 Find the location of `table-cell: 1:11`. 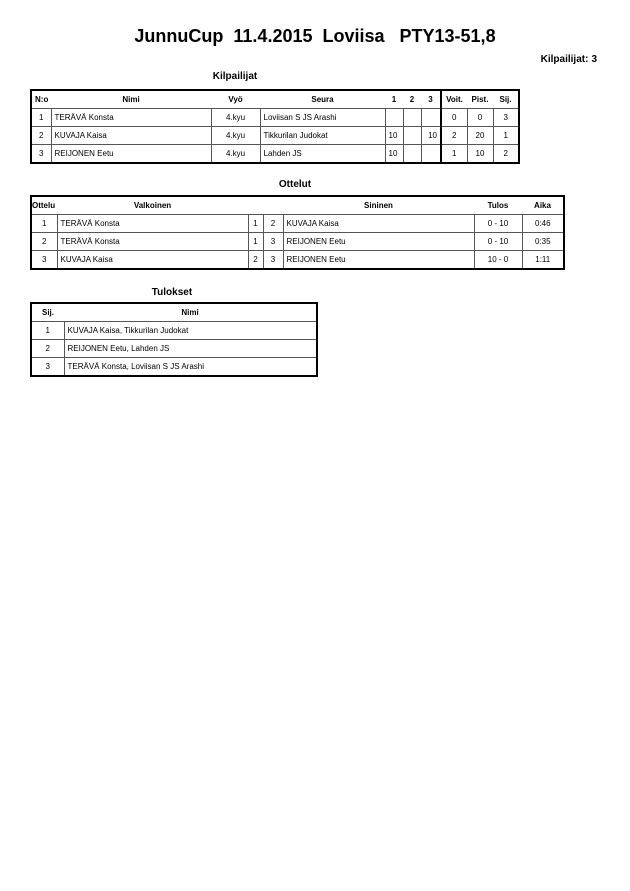

table-cell: 1:11 is located at coordinates (543, 260).